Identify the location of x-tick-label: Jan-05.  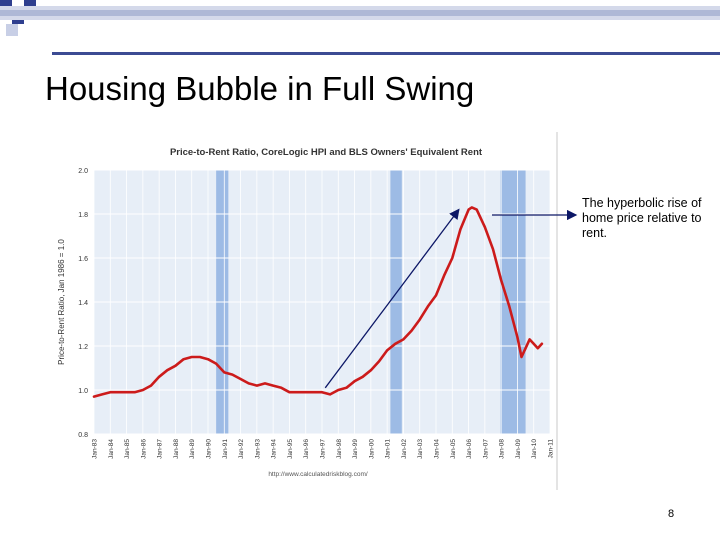
(453, 449).